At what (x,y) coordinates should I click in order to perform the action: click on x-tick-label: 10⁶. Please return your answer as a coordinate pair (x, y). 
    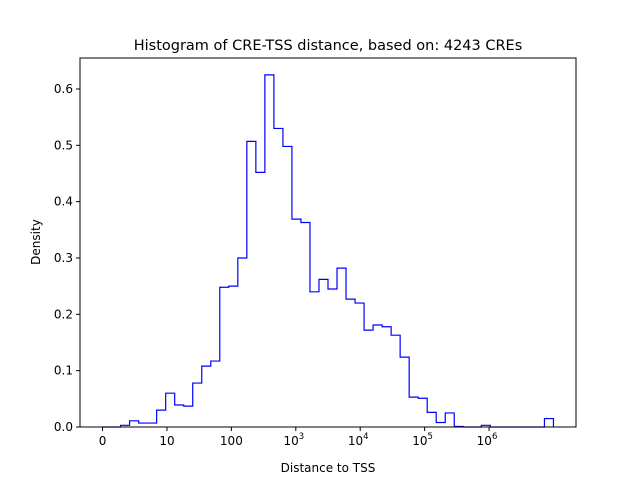
    Looking at the image, I should click on (487, 440).